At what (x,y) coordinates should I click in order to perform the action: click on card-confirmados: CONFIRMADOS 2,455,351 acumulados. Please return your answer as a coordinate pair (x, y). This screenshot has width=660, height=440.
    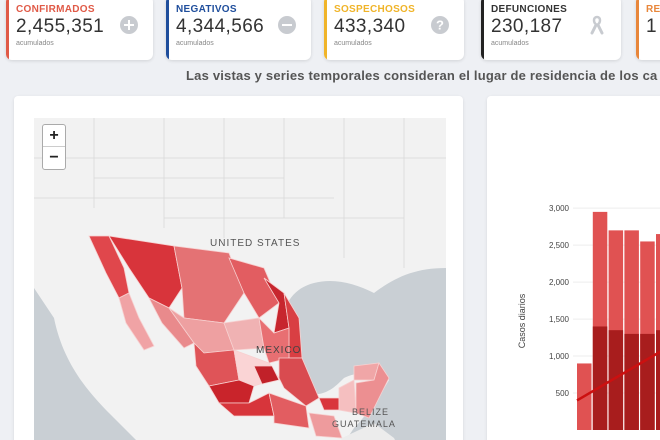
    Looking at the image, I should click on (79, 30).